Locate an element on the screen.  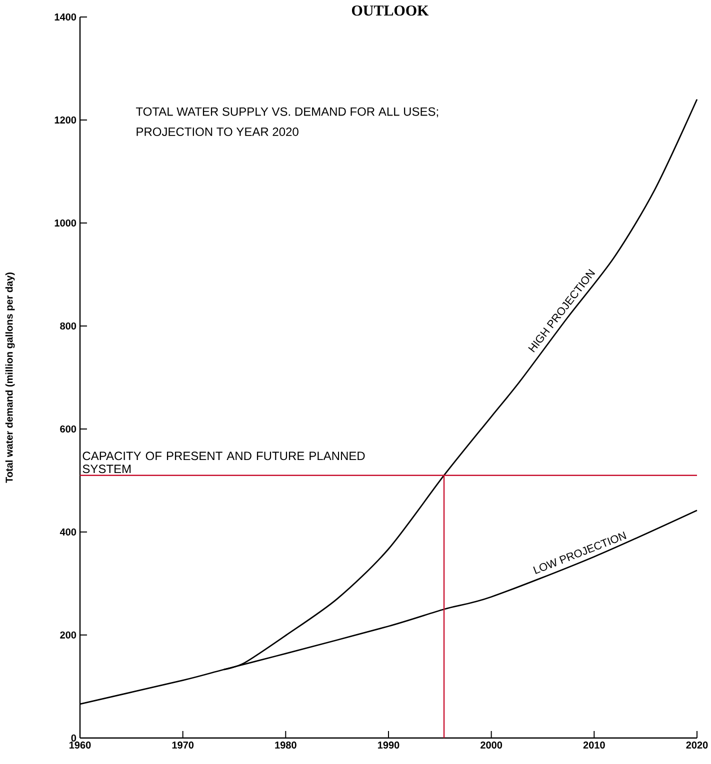
y-tick-label: 1200 is located at coordinates (65, 120).